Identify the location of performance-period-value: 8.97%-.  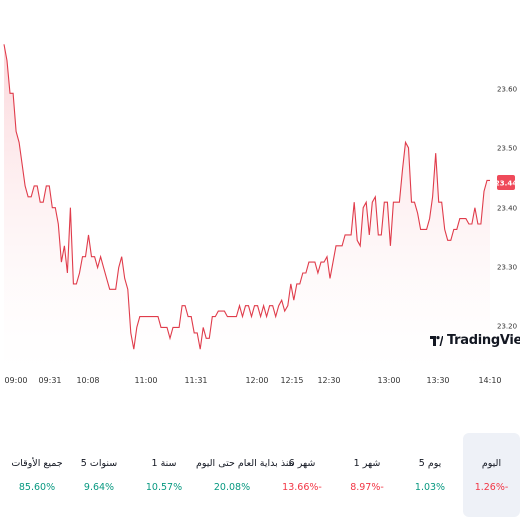
(367, 487).